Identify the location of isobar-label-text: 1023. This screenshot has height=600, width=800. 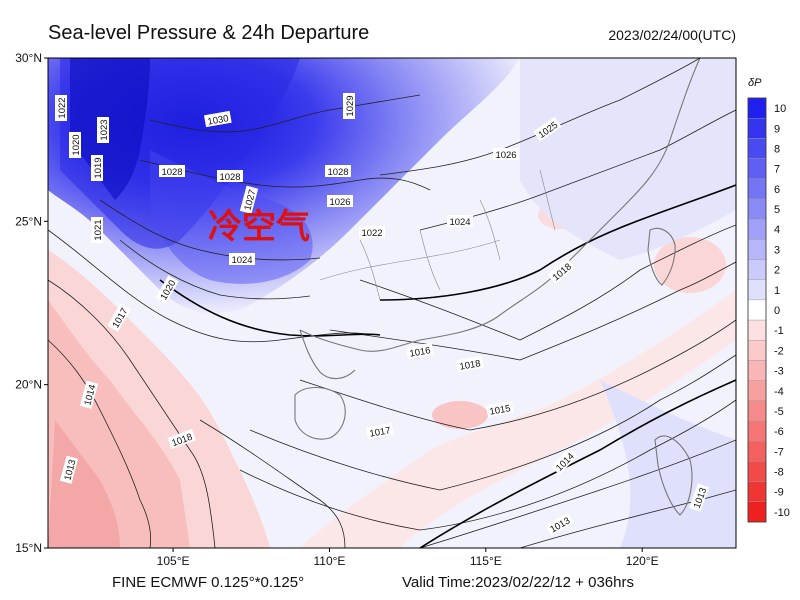
(104, 129).